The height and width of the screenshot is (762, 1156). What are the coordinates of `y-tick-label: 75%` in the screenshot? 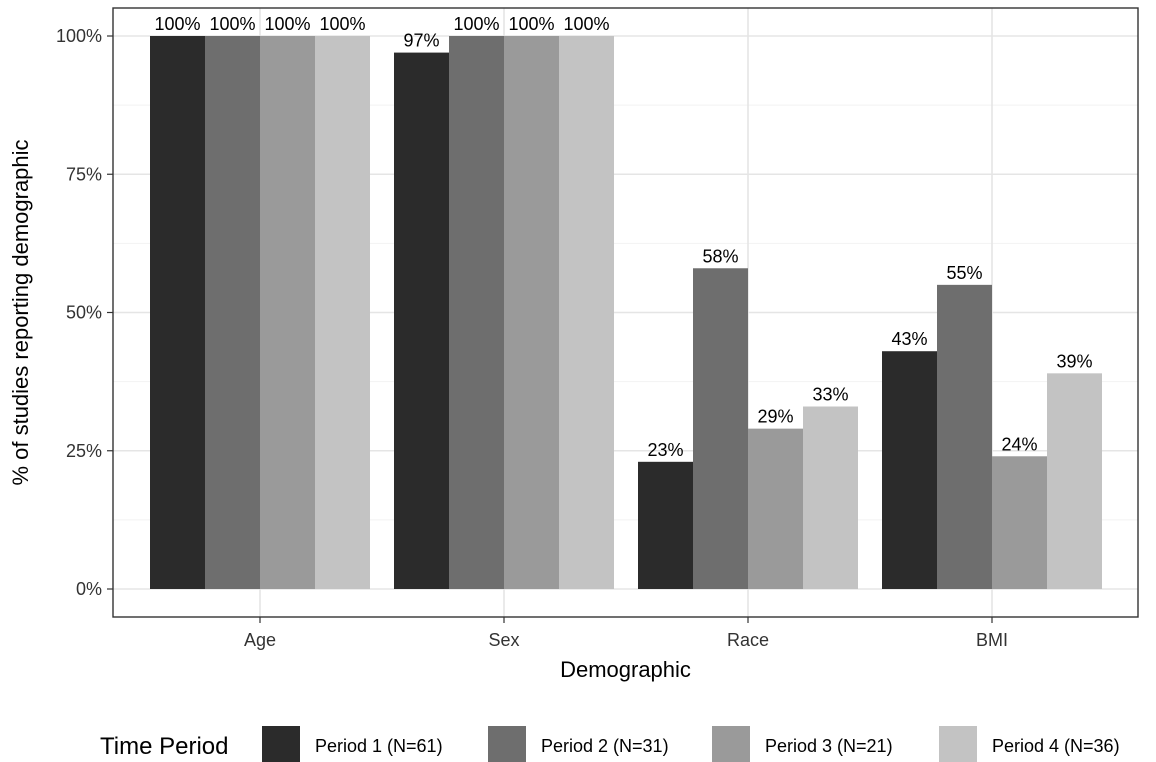 It's located at (84, 174).